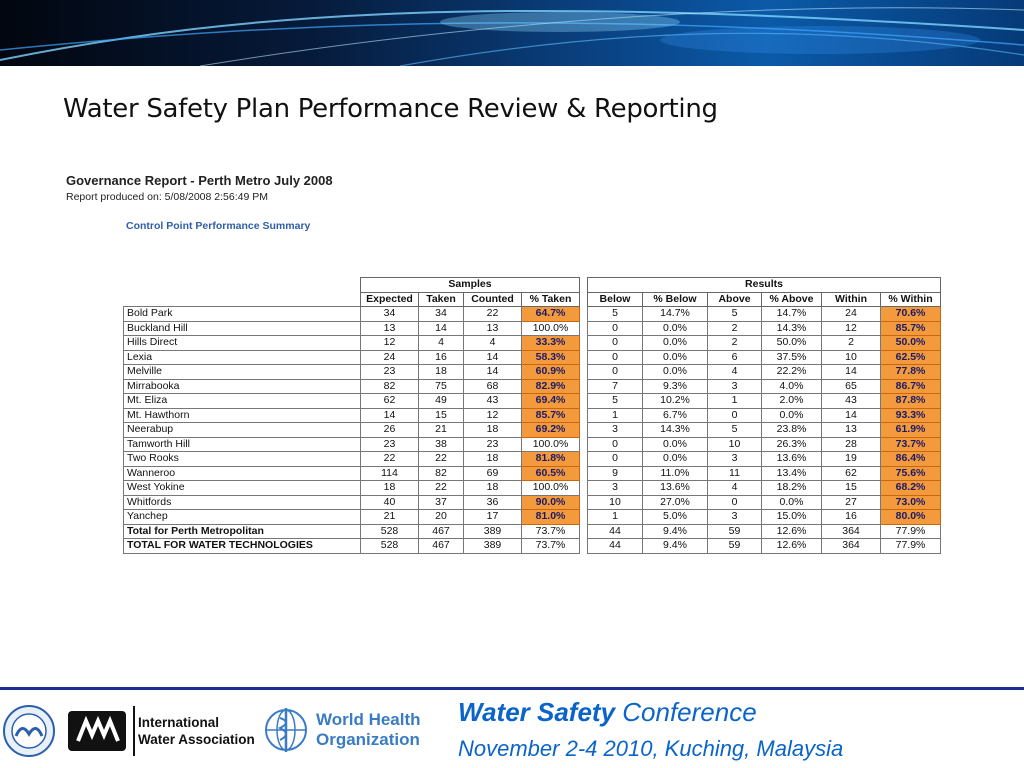 The height and width of the screenshot is (768, 1024). Describe the element at coordinates (851, 401) in the screenshot. I see `table-cell: 43` at that location.